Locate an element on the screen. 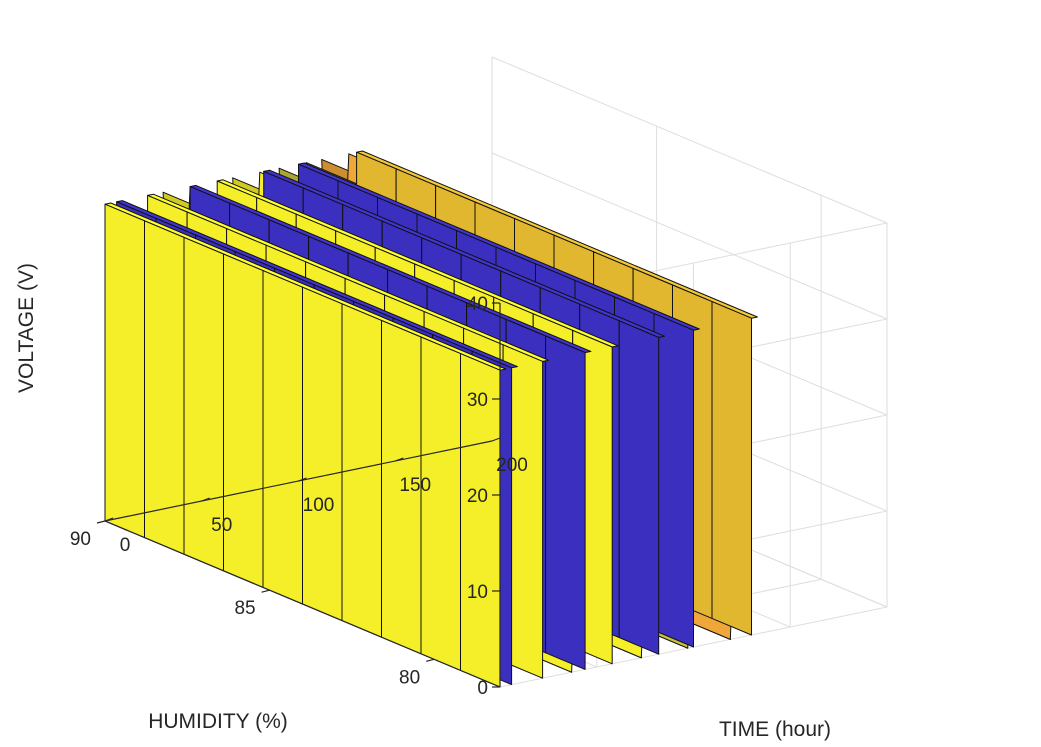  x-tick-label: 100 is located at coordinates (319, 505).